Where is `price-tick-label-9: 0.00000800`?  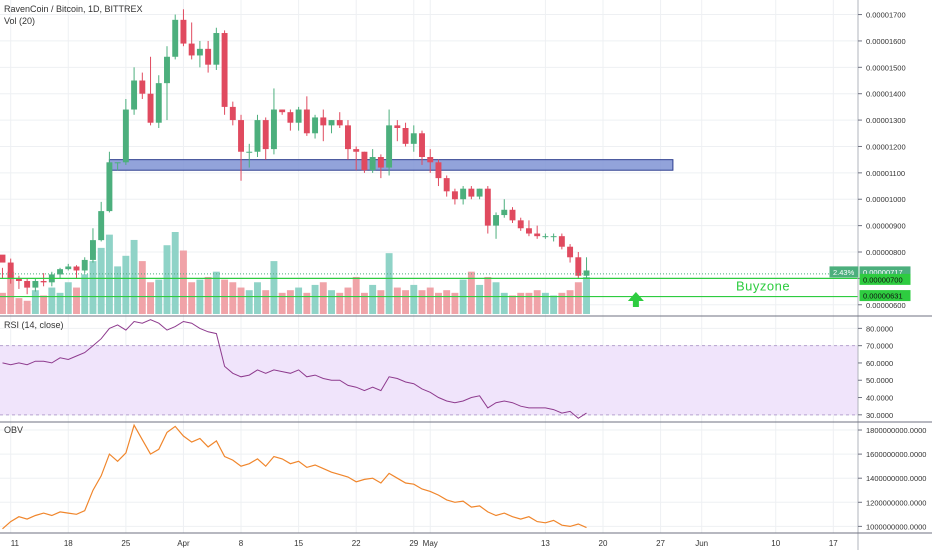 price-tick-label-9: 0.00000800 is located at coordinates (886, 252).